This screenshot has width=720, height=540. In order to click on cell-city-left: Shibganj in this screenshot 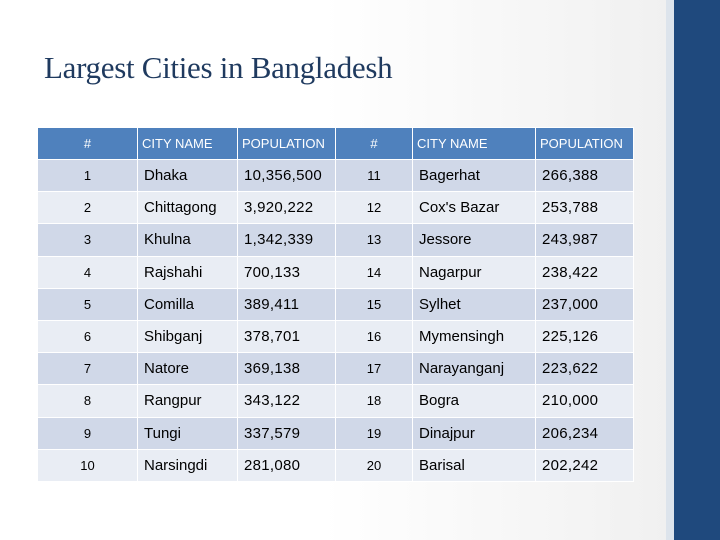, I will do `click(187, 336)`.